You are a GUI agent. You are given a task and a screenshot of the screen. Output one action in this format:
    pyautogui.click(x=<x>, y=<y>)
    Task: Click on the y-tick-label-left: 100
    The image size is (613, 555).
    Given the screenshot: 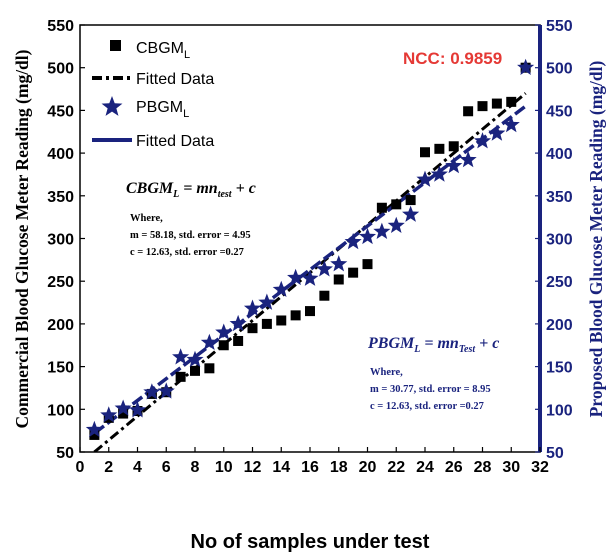 What is the action you would take?
    pyautogui.click(x=60, y=410)
    